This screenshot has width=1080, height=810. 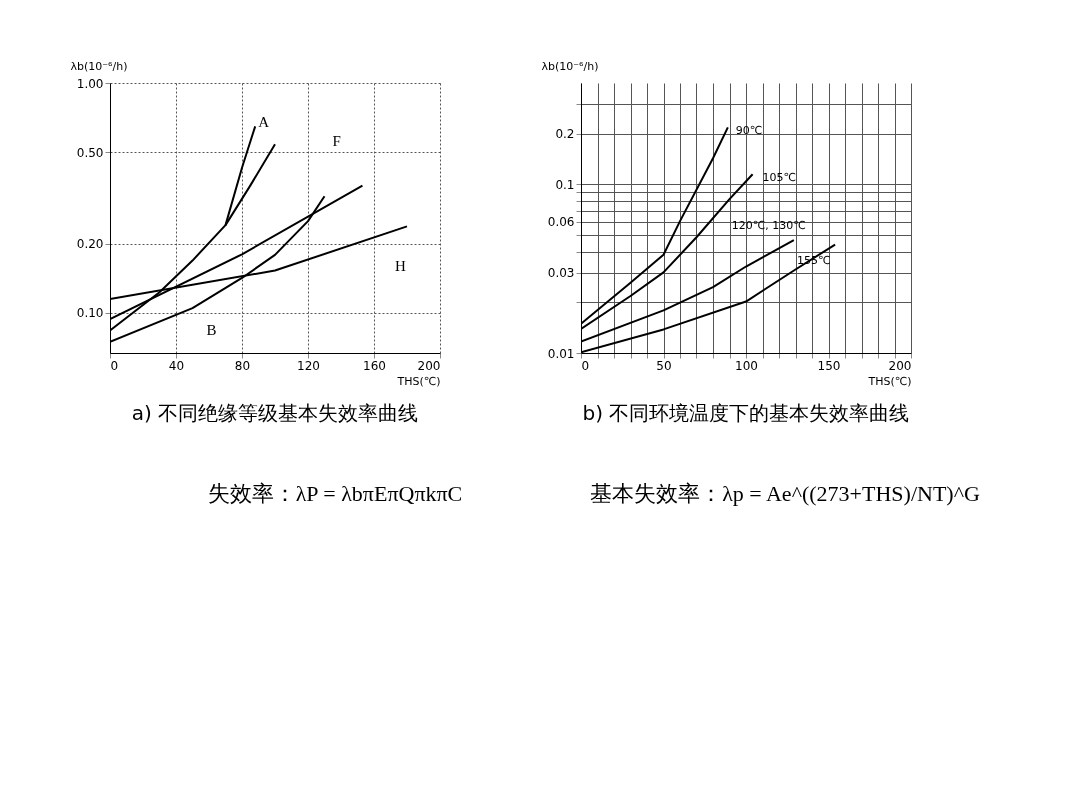 I want to click on y-tick-label: 0.50, so click(x=90, y=152).